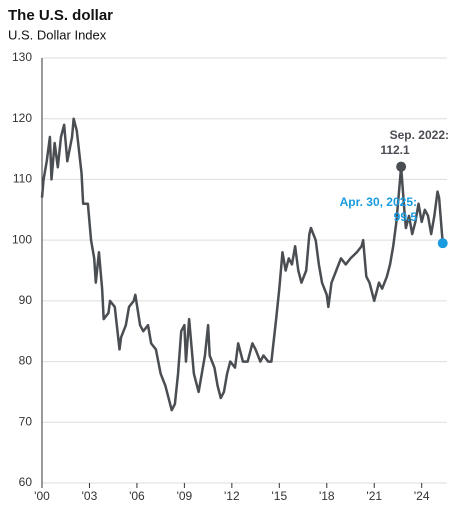  What do you see at coordinates (22, 118) in the screenshot?
I see `y-tick-label: 120` at bounding box center [22, 118].